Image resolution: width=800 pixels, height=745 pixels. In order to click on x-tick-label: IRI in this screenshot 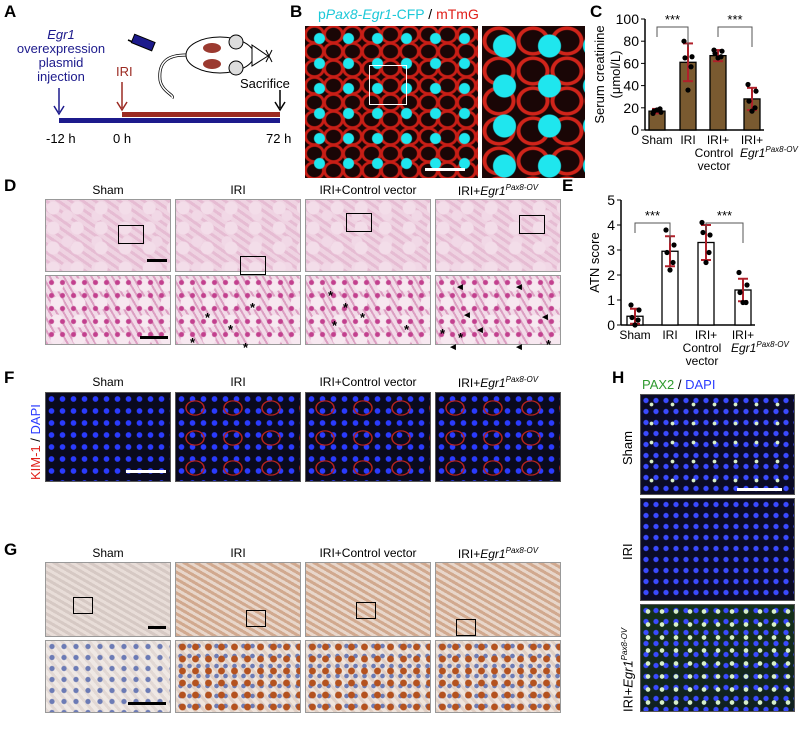, I will do `click(669, 335)`.